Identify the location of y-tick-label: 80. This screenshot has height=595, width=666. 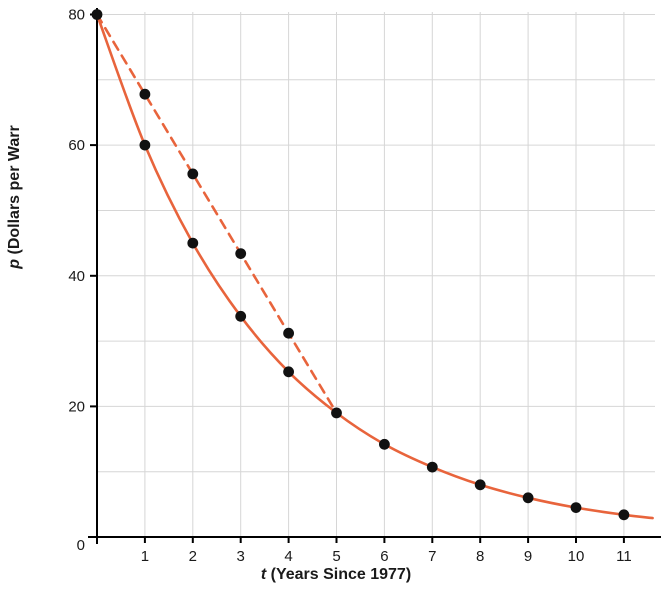
(76, 15).